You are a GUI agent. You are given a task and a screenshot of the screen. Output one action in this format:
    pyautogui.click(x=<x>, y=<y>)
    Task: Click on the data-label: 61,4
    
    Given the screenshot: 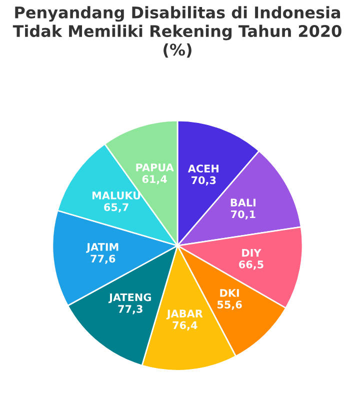 What is the action you would take?
    pyautogui.click(x=154, y=179)
    